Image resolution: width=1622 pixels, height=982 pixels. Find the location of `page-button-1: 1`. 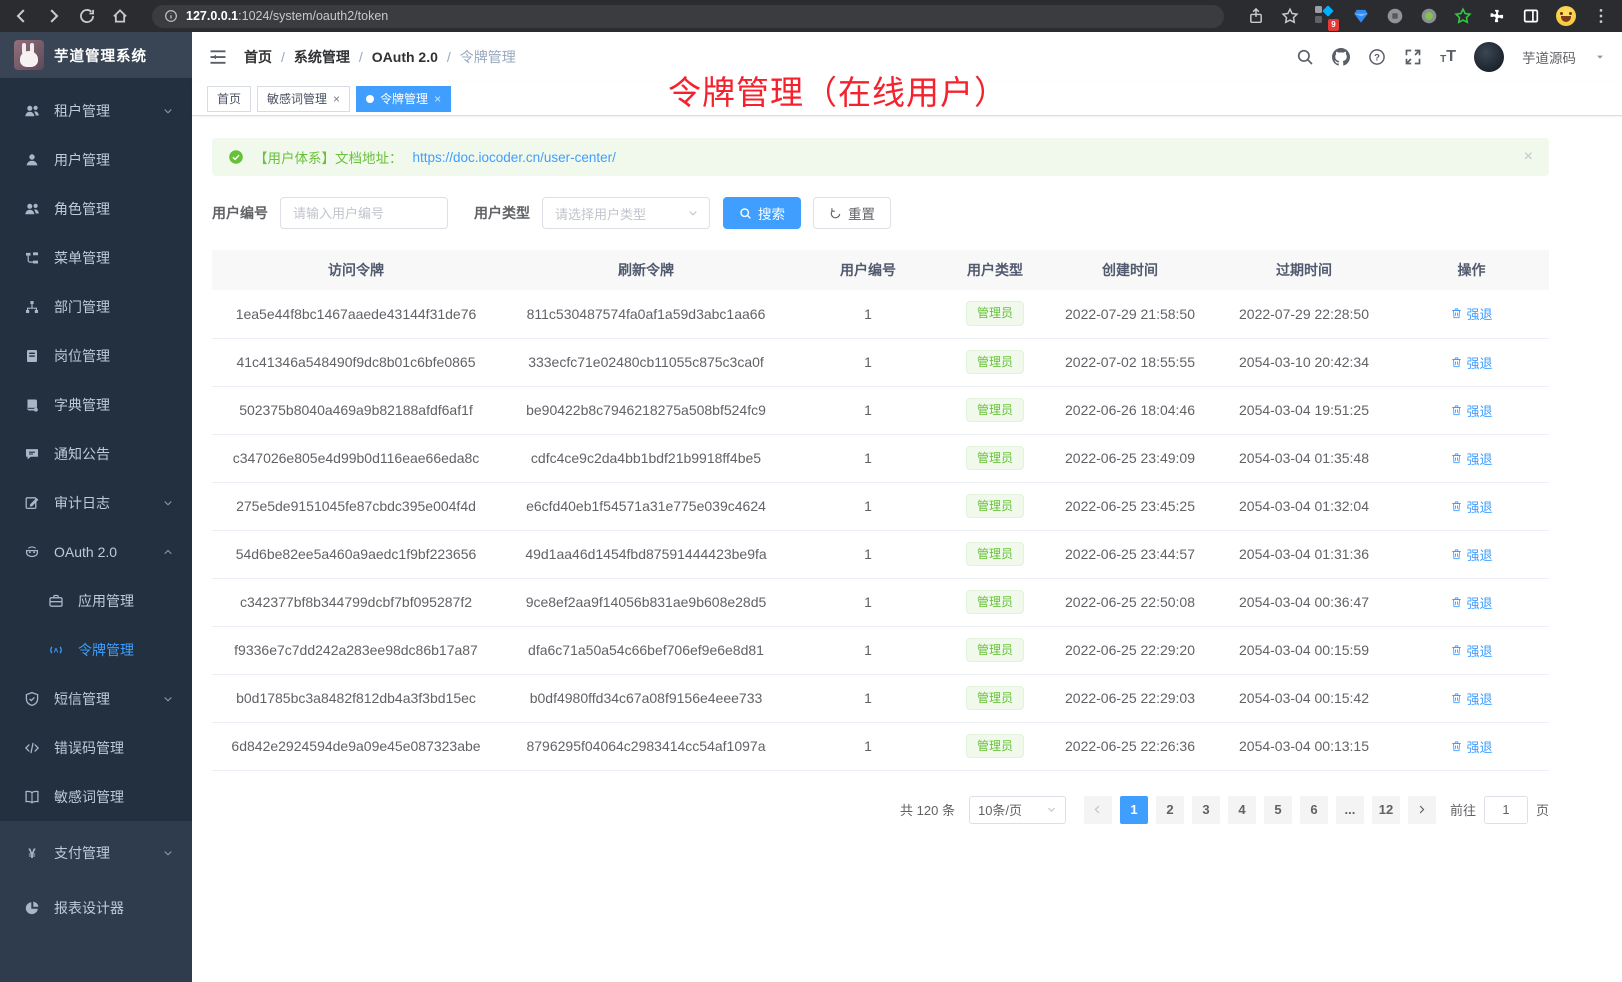

page-button-1: 1 is located at coordinates (1133, 809).